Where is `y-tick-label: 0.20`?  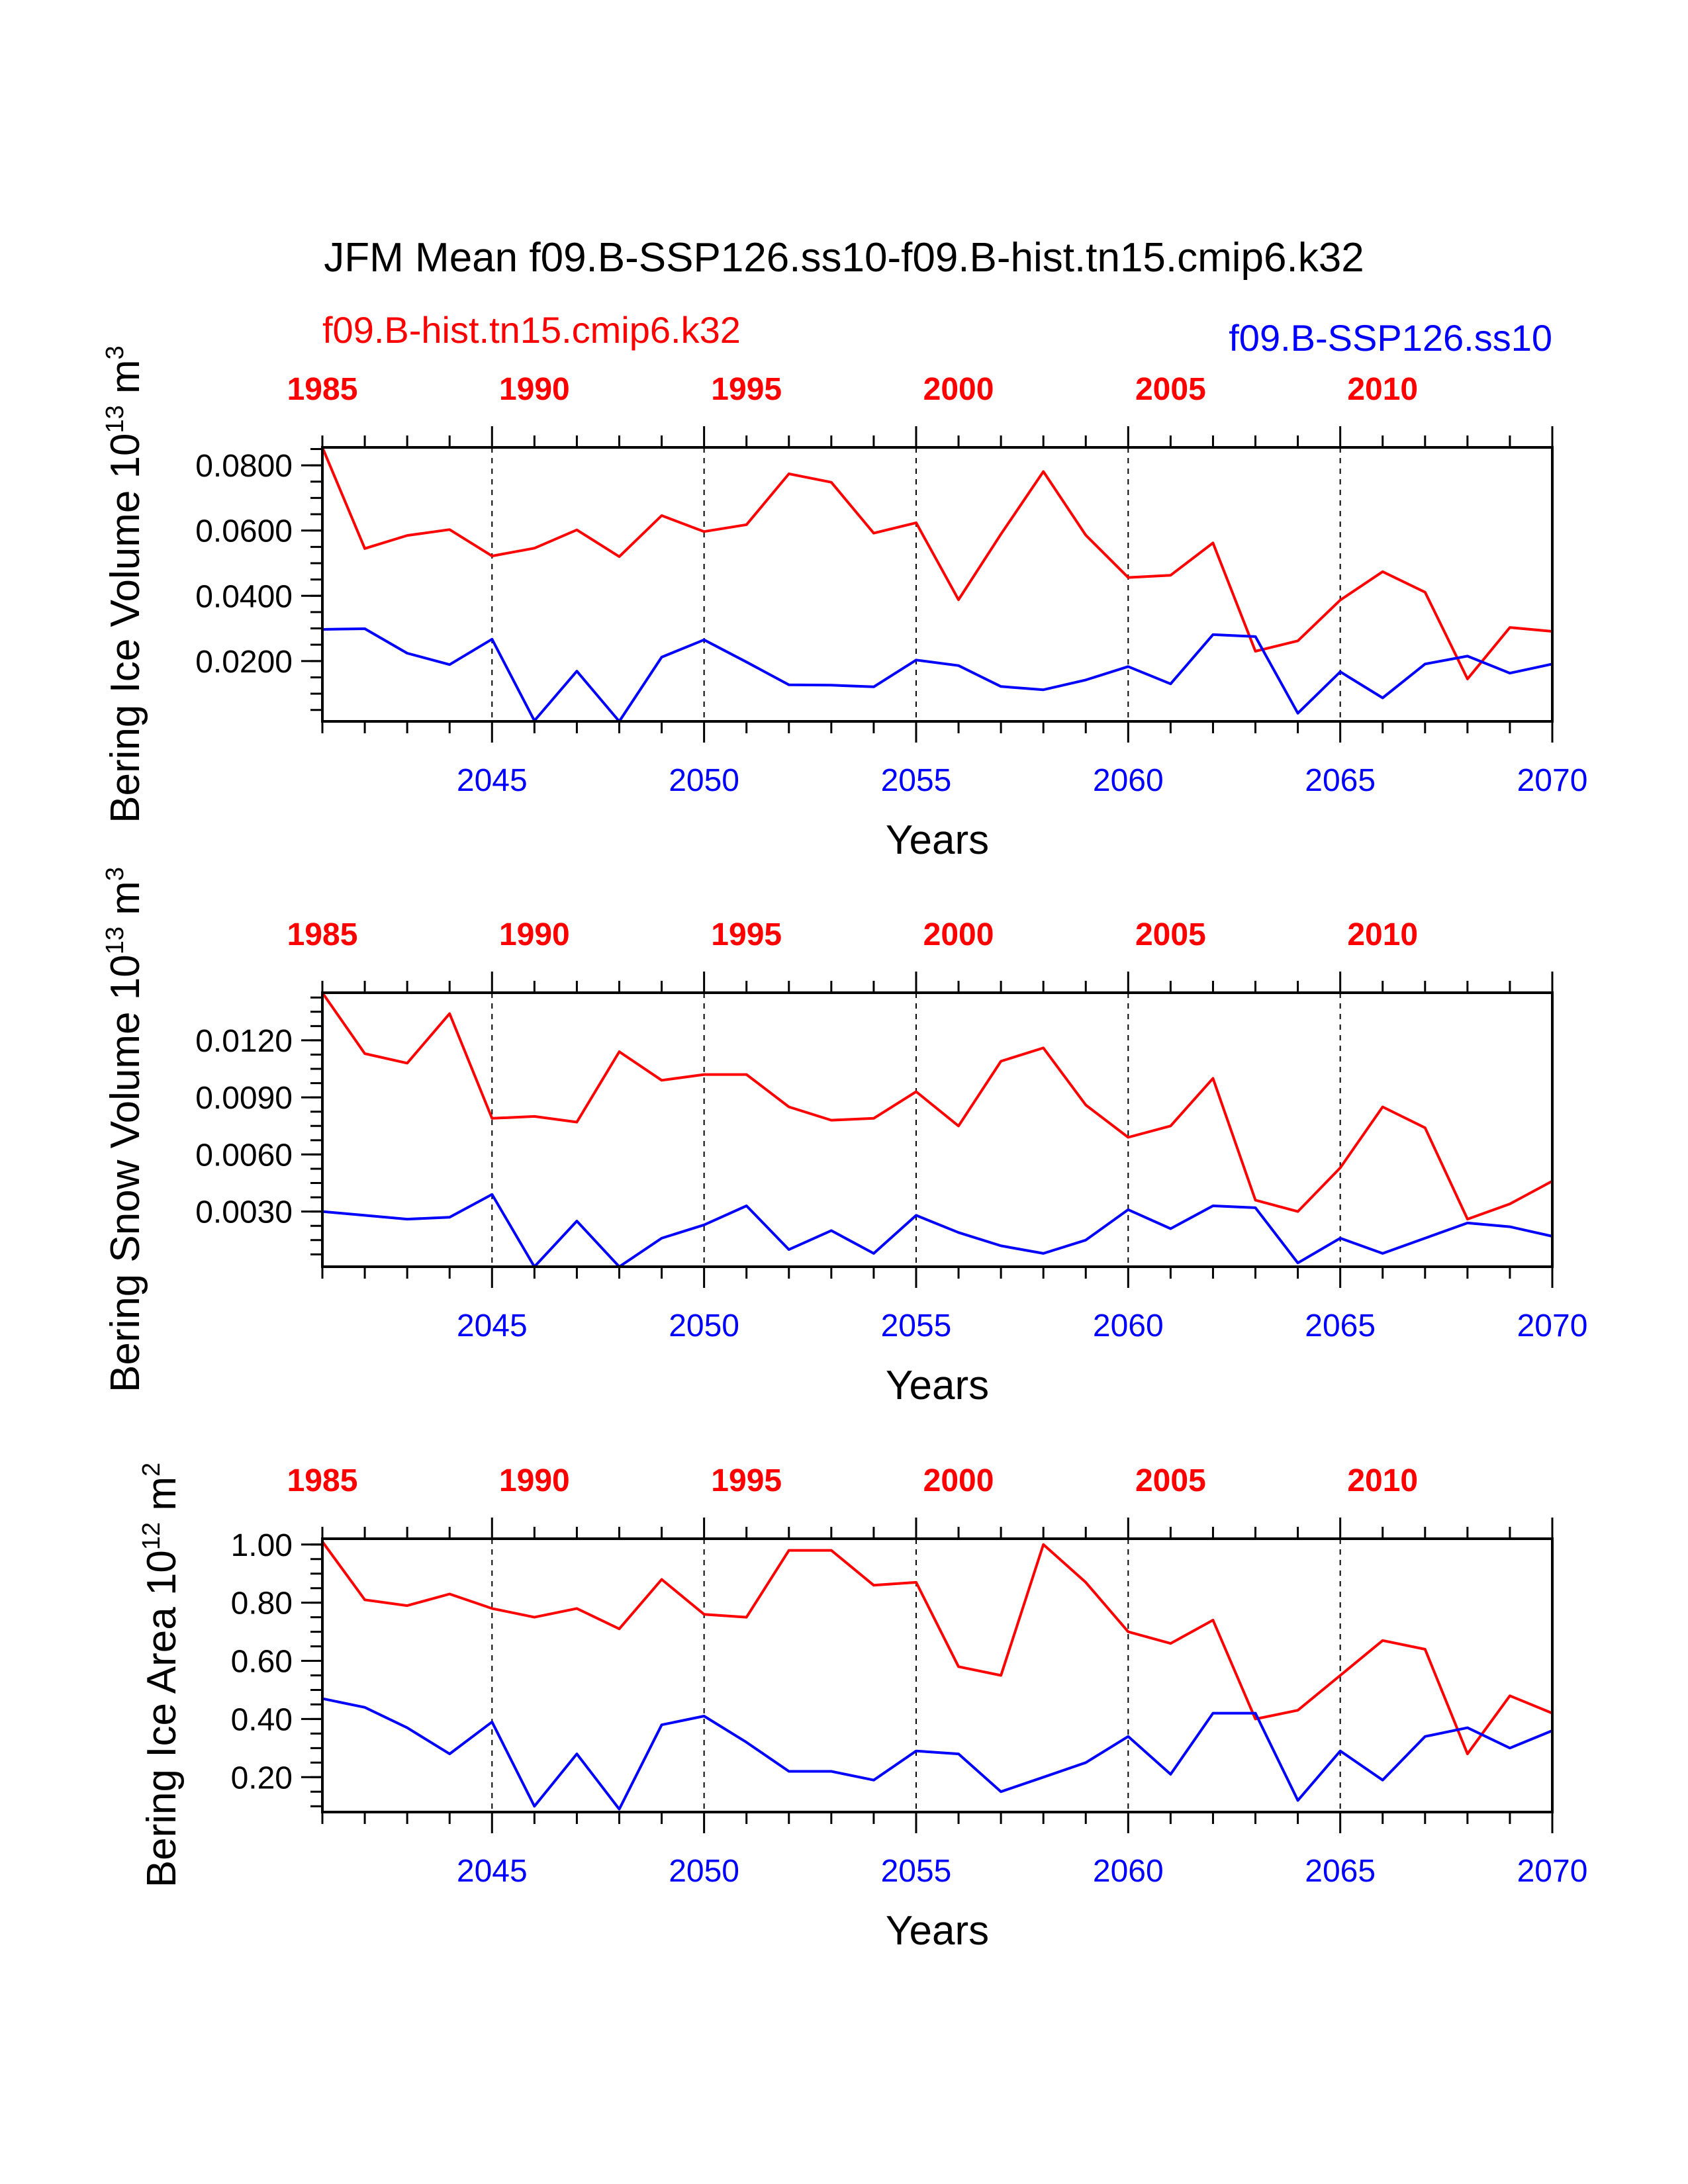
y-tick-label: 0.20 is located at coordinates (262, 1778).